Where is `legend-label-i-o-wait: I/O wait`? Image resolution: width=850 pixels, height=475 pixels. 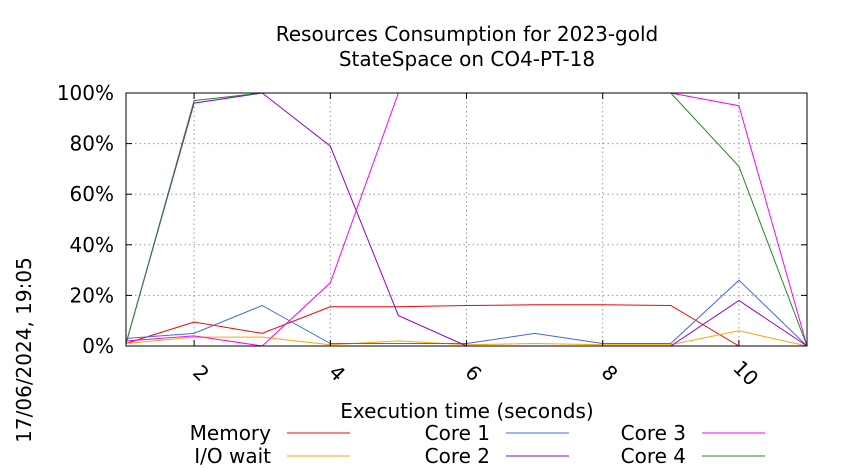
legend-label-i-o-wait: I/O wait is located at coordinates (232, 456).